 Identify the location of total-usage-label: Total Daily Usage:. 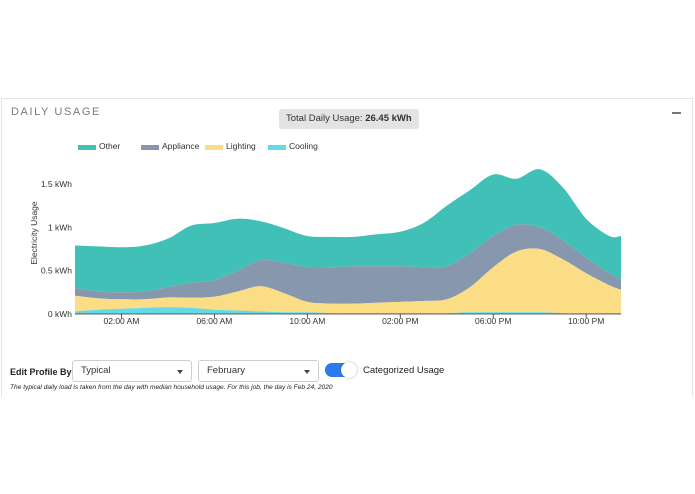
(324, 118).